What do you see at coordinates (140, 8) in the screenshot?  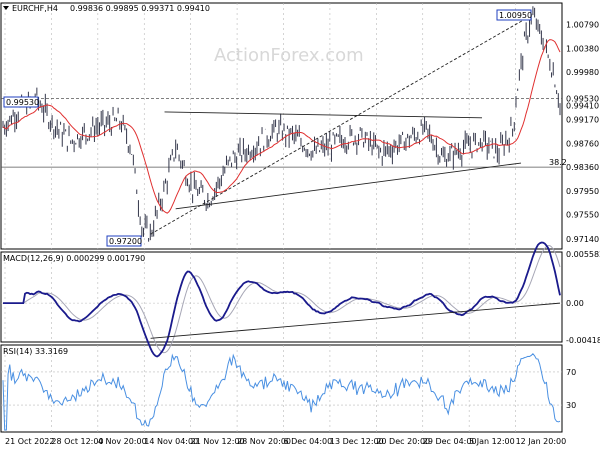 I see `ohlc-header: 0.99836 0.99895 0.99371 0.99410` at bounding box center [140, 8].